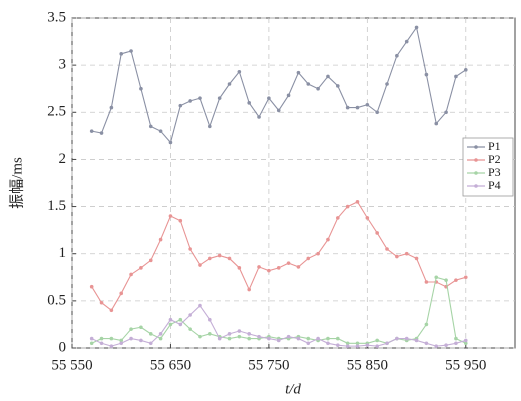 This screenshot has height=401, width=521. Describe the element at coordinates (63, 347) in the screenshot. I see `y-tick-label: 0` at that location.